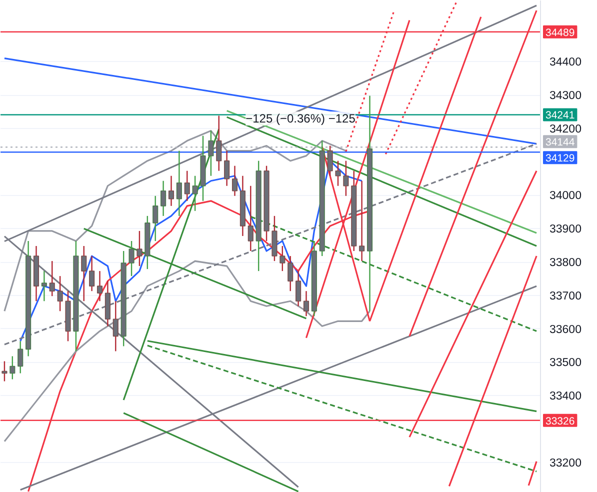 This screenshot has height=492, width=597. Describe the element at coordinates (560, 116) in the screenshot. I see `ref-line-label: 34241` at that location.